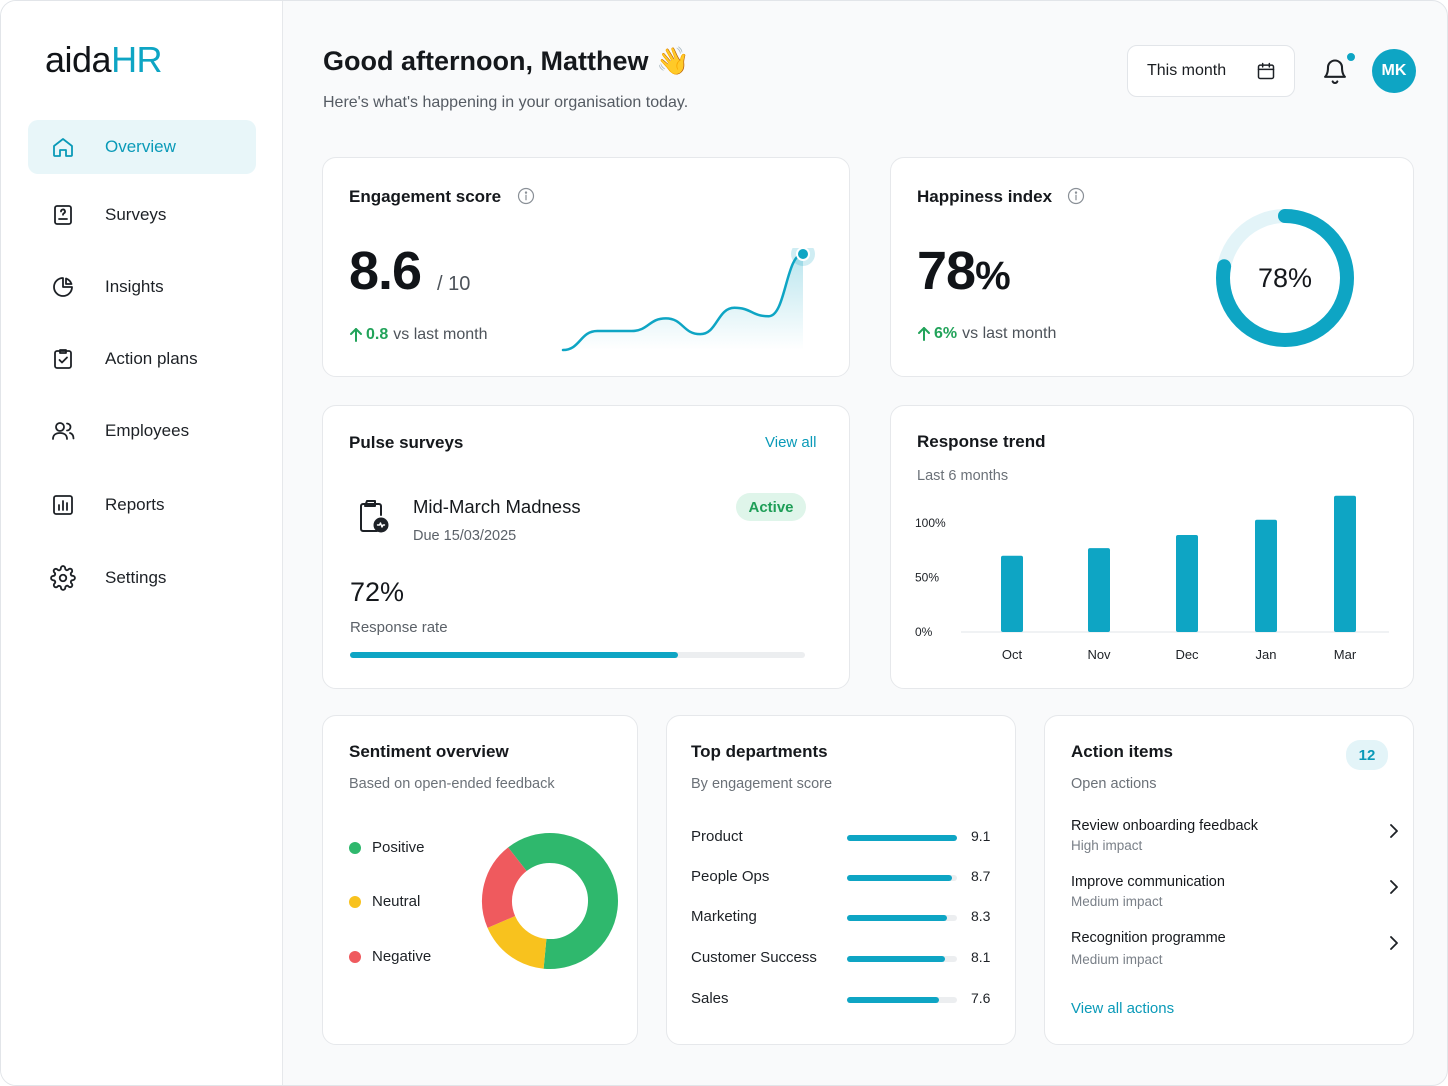  What do you see at coordinates (374, 519) in the screenshot?
I see `survey-clipboard-icon` at bounding box center [374, 519].